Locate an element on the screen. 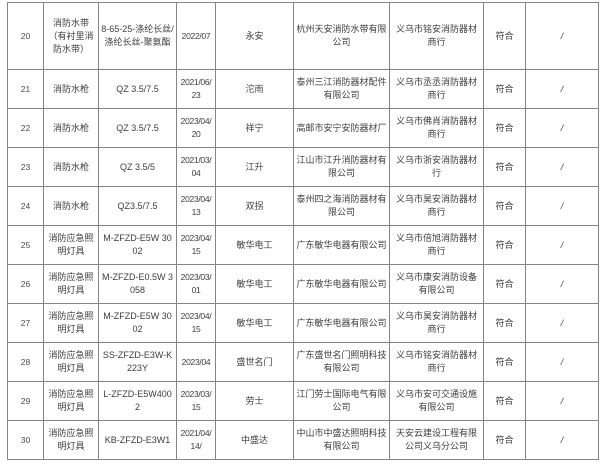  table-cell-manufacturer: 江门劳士国际电气有限公司 is located at coordinates (341, 401).